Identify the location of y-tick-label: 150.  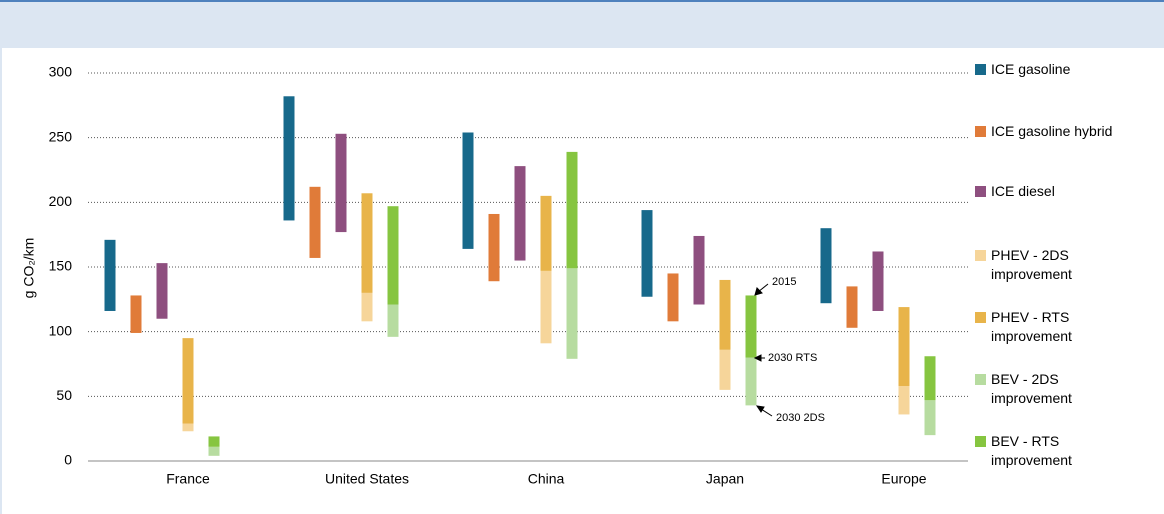
(61, 266).